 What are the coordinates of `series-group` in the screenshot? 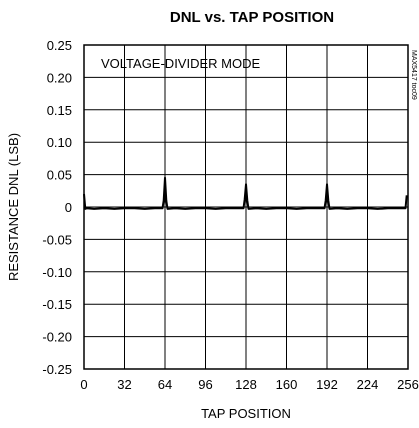 It's located at (245, 193).